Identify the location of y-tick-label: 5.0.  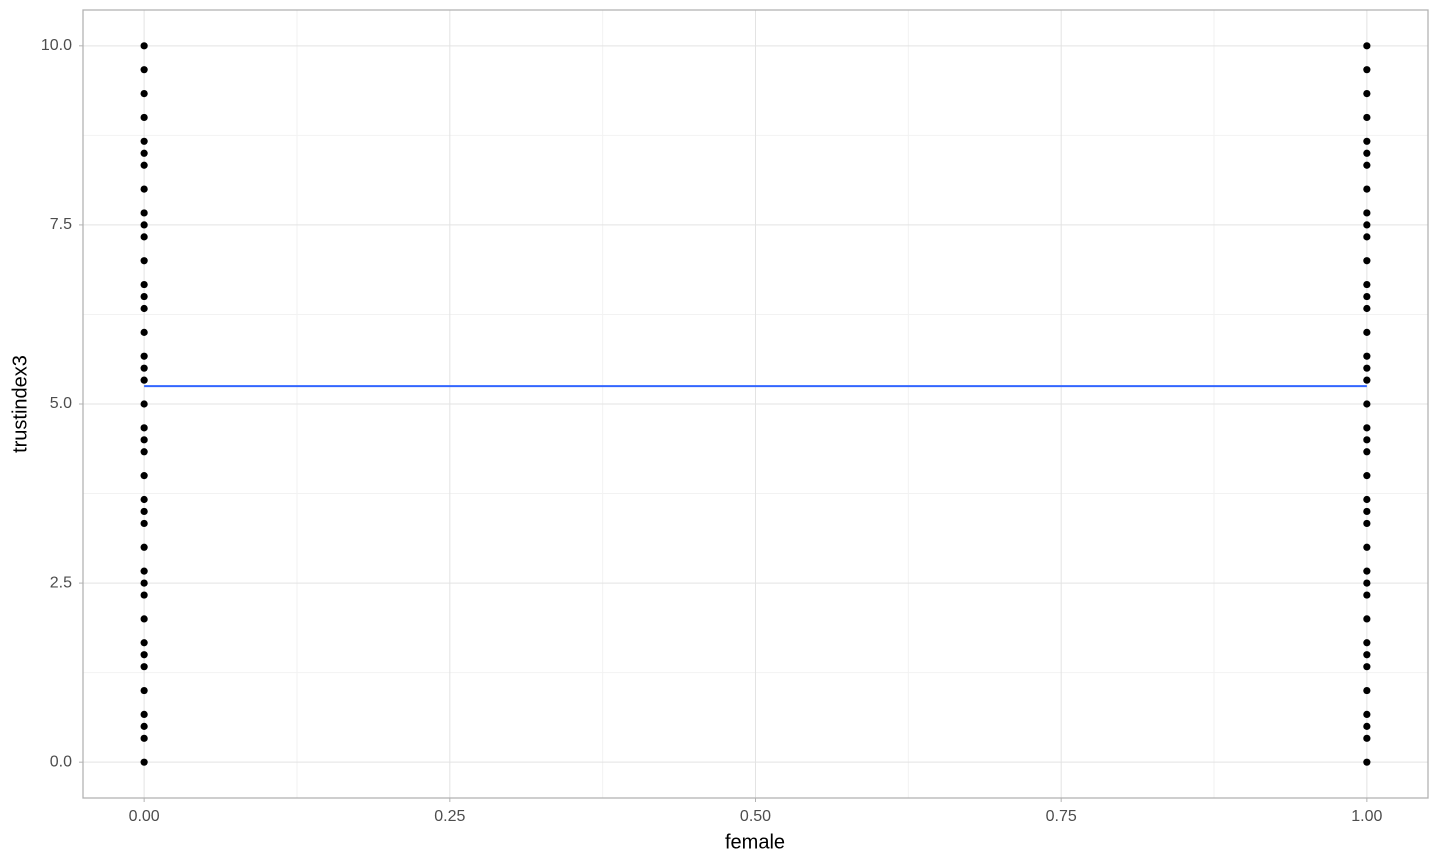
(61, 403).